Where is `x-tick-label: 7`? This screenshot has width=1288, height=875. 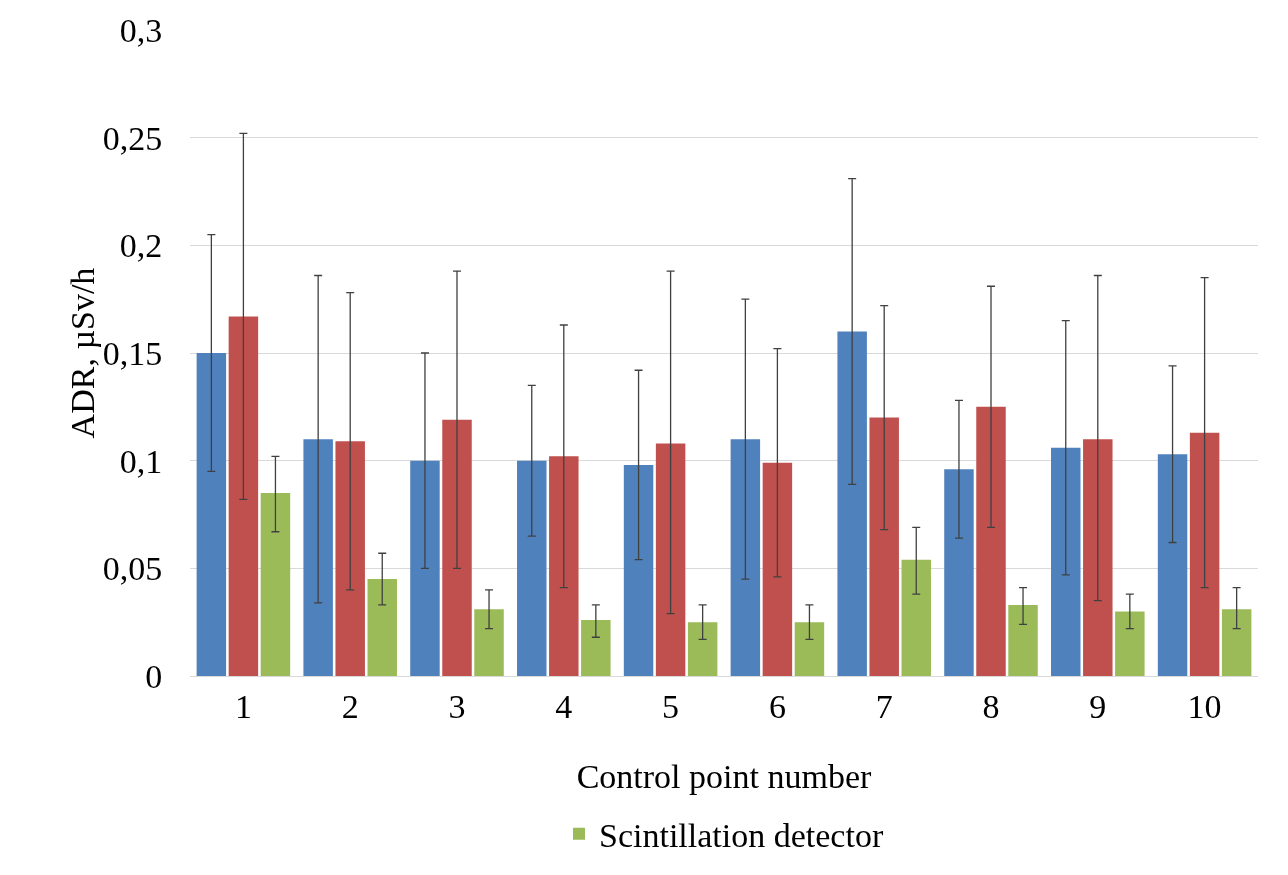
x-tick-label: 7 is located at coordinates (884, 706).